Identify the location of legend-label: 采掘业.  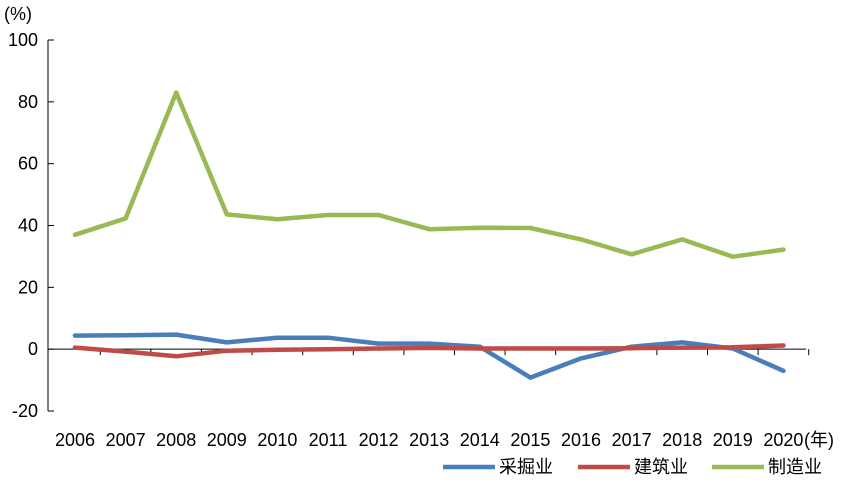
(526, 467).